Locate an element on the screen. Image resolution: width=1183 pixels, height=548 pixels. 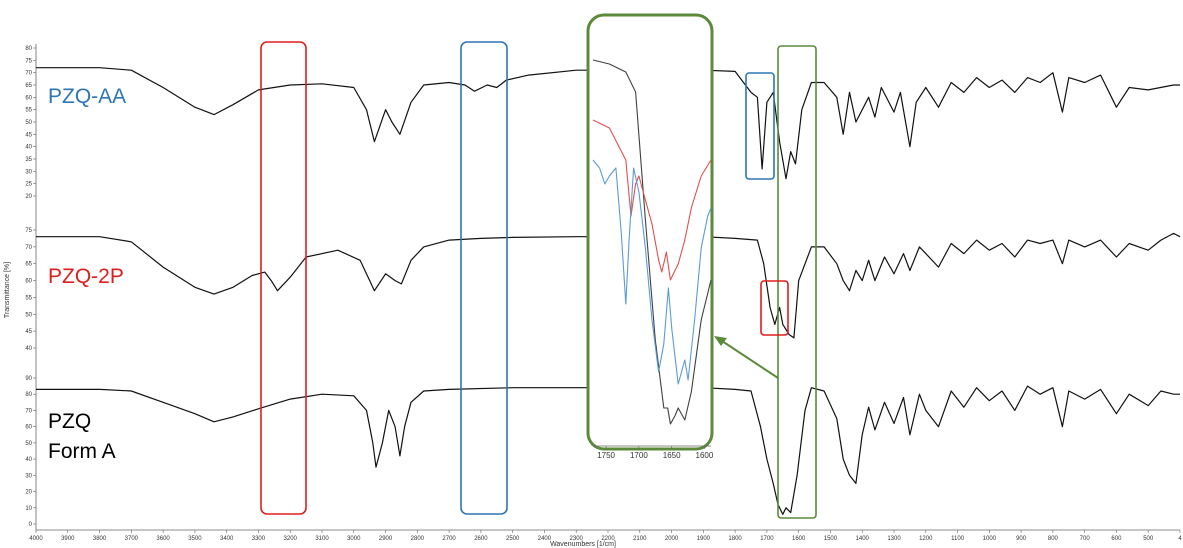
x-tick-label: 3900 is located at coordinates (68, 539).